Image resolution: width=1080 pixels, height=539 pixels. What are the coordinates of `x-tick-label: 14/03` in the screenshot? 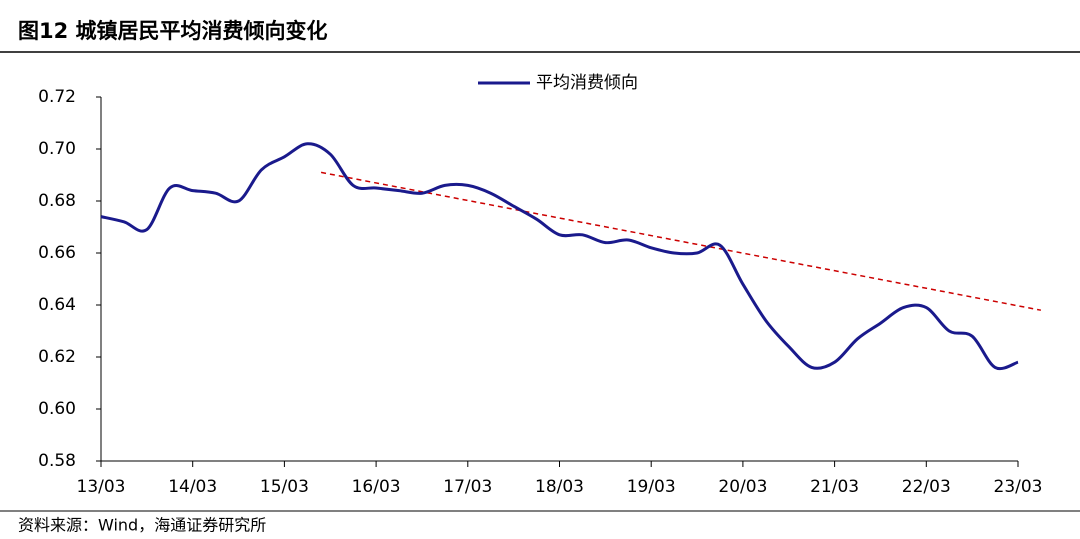 It's located at (192, 487).